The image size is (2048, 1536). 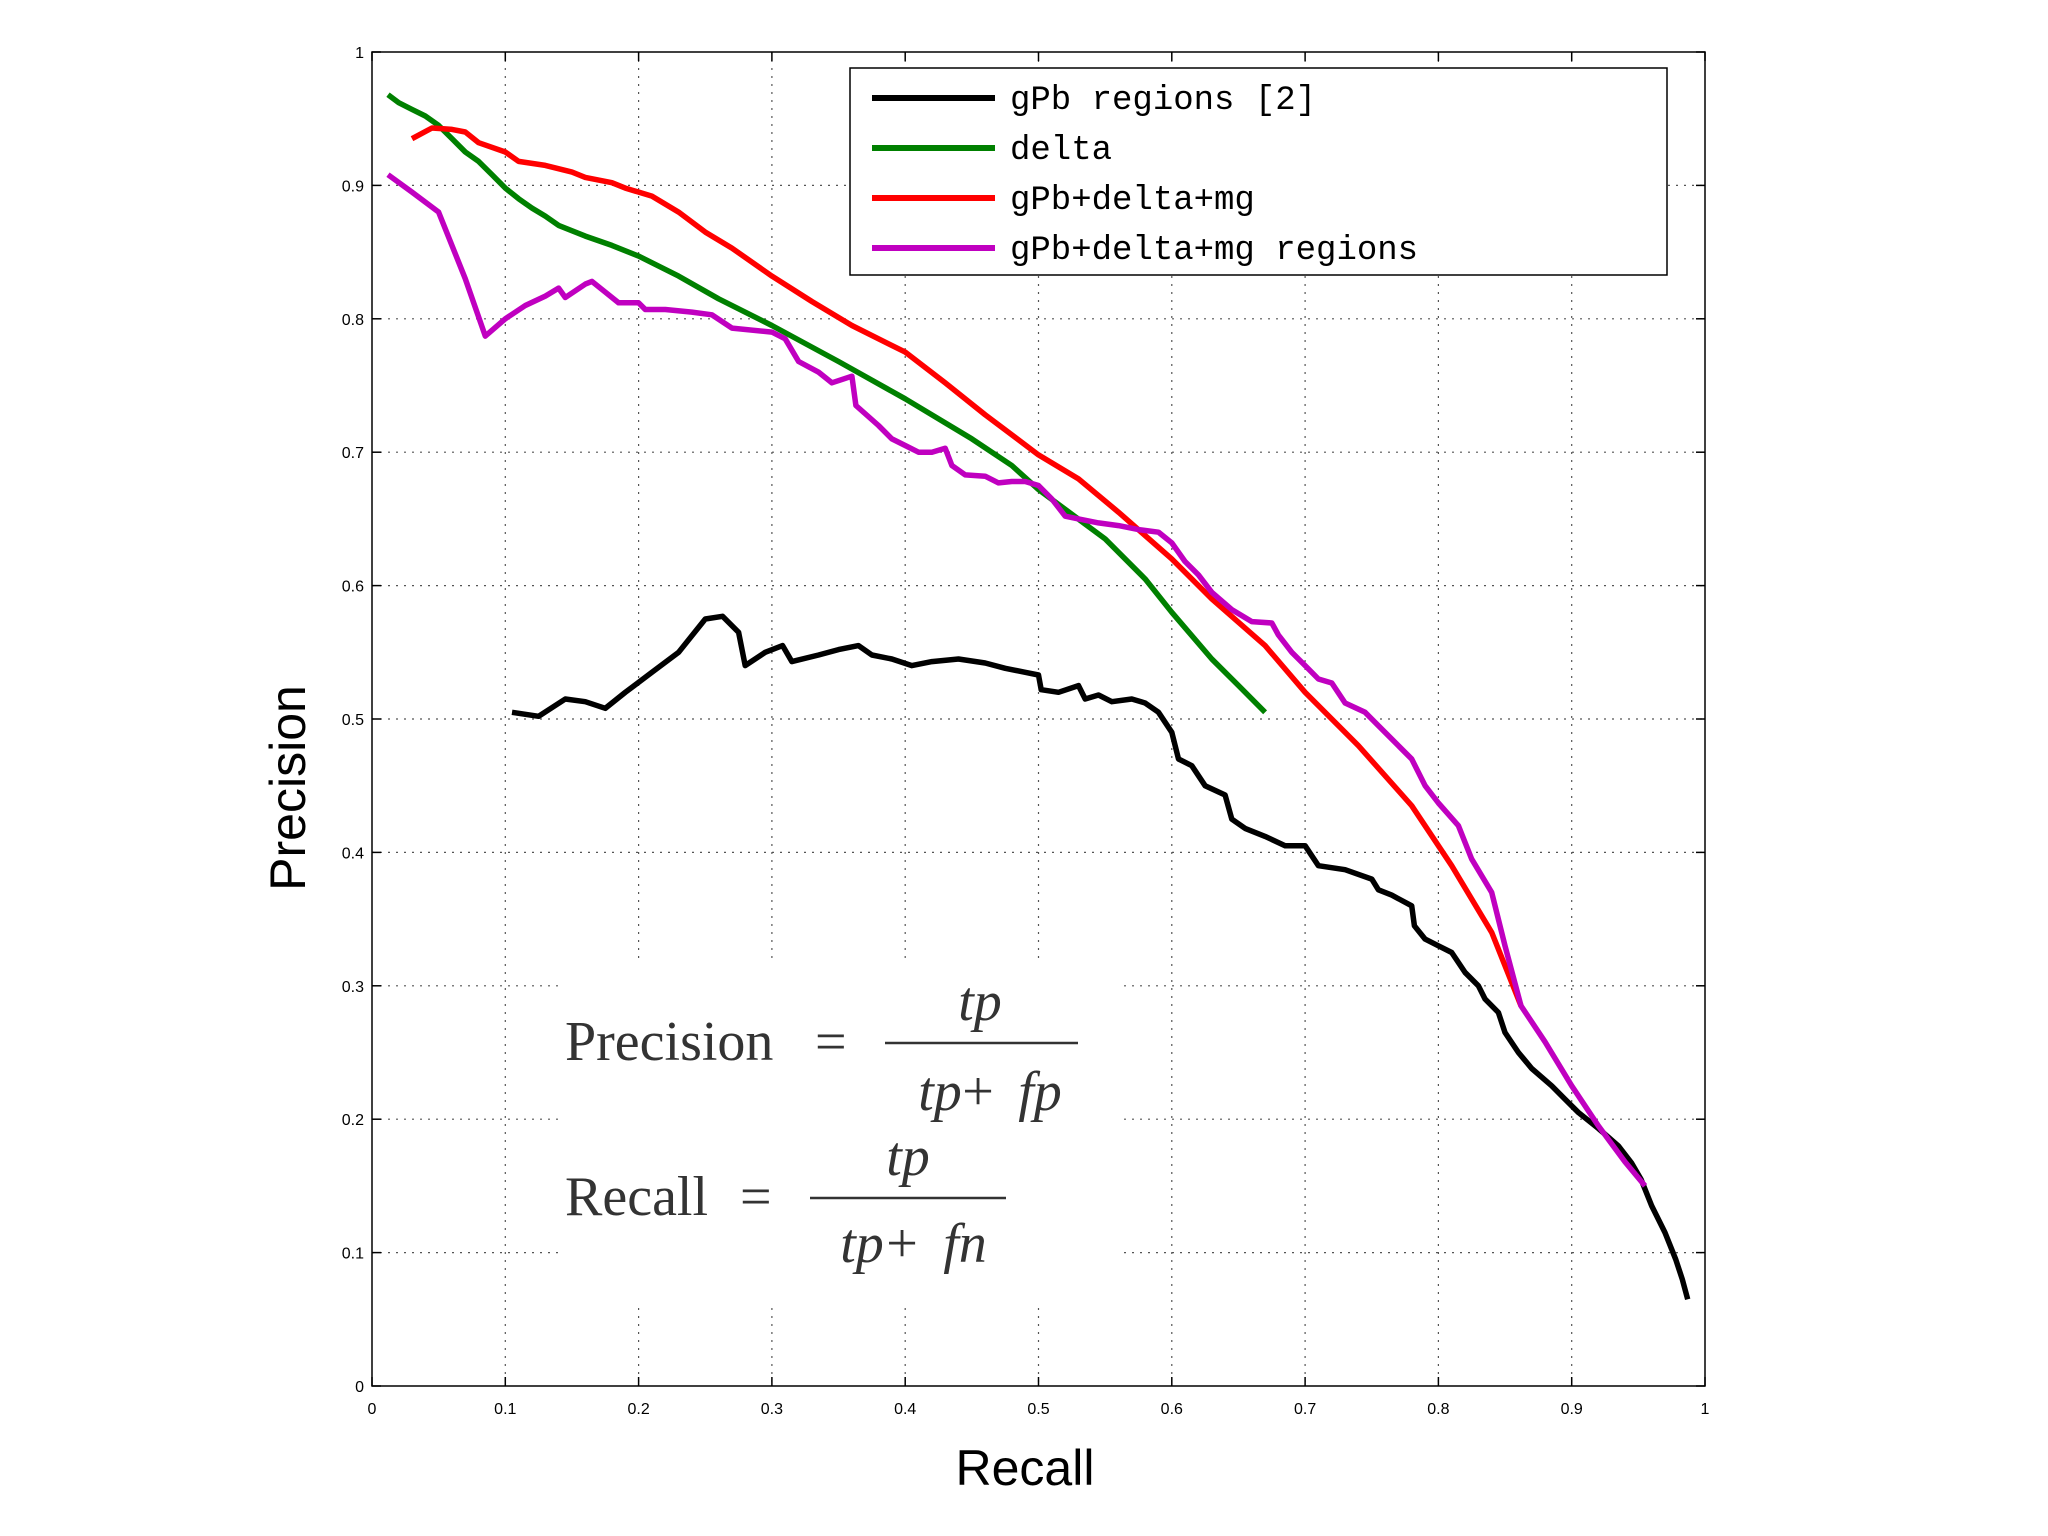 What do you see at coordinates (1172, 1409) in the screenshot?
I see `x-tick-label: 0.6` at bounding box center [1172, 1409].